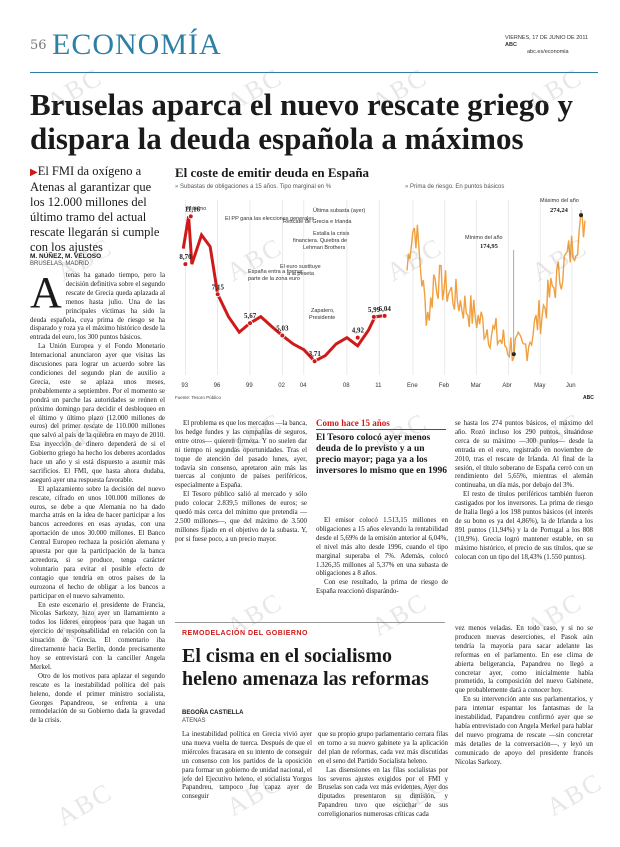 This screenshot has height=847, width=620. I want to click on section-rule, so click(310, 622).